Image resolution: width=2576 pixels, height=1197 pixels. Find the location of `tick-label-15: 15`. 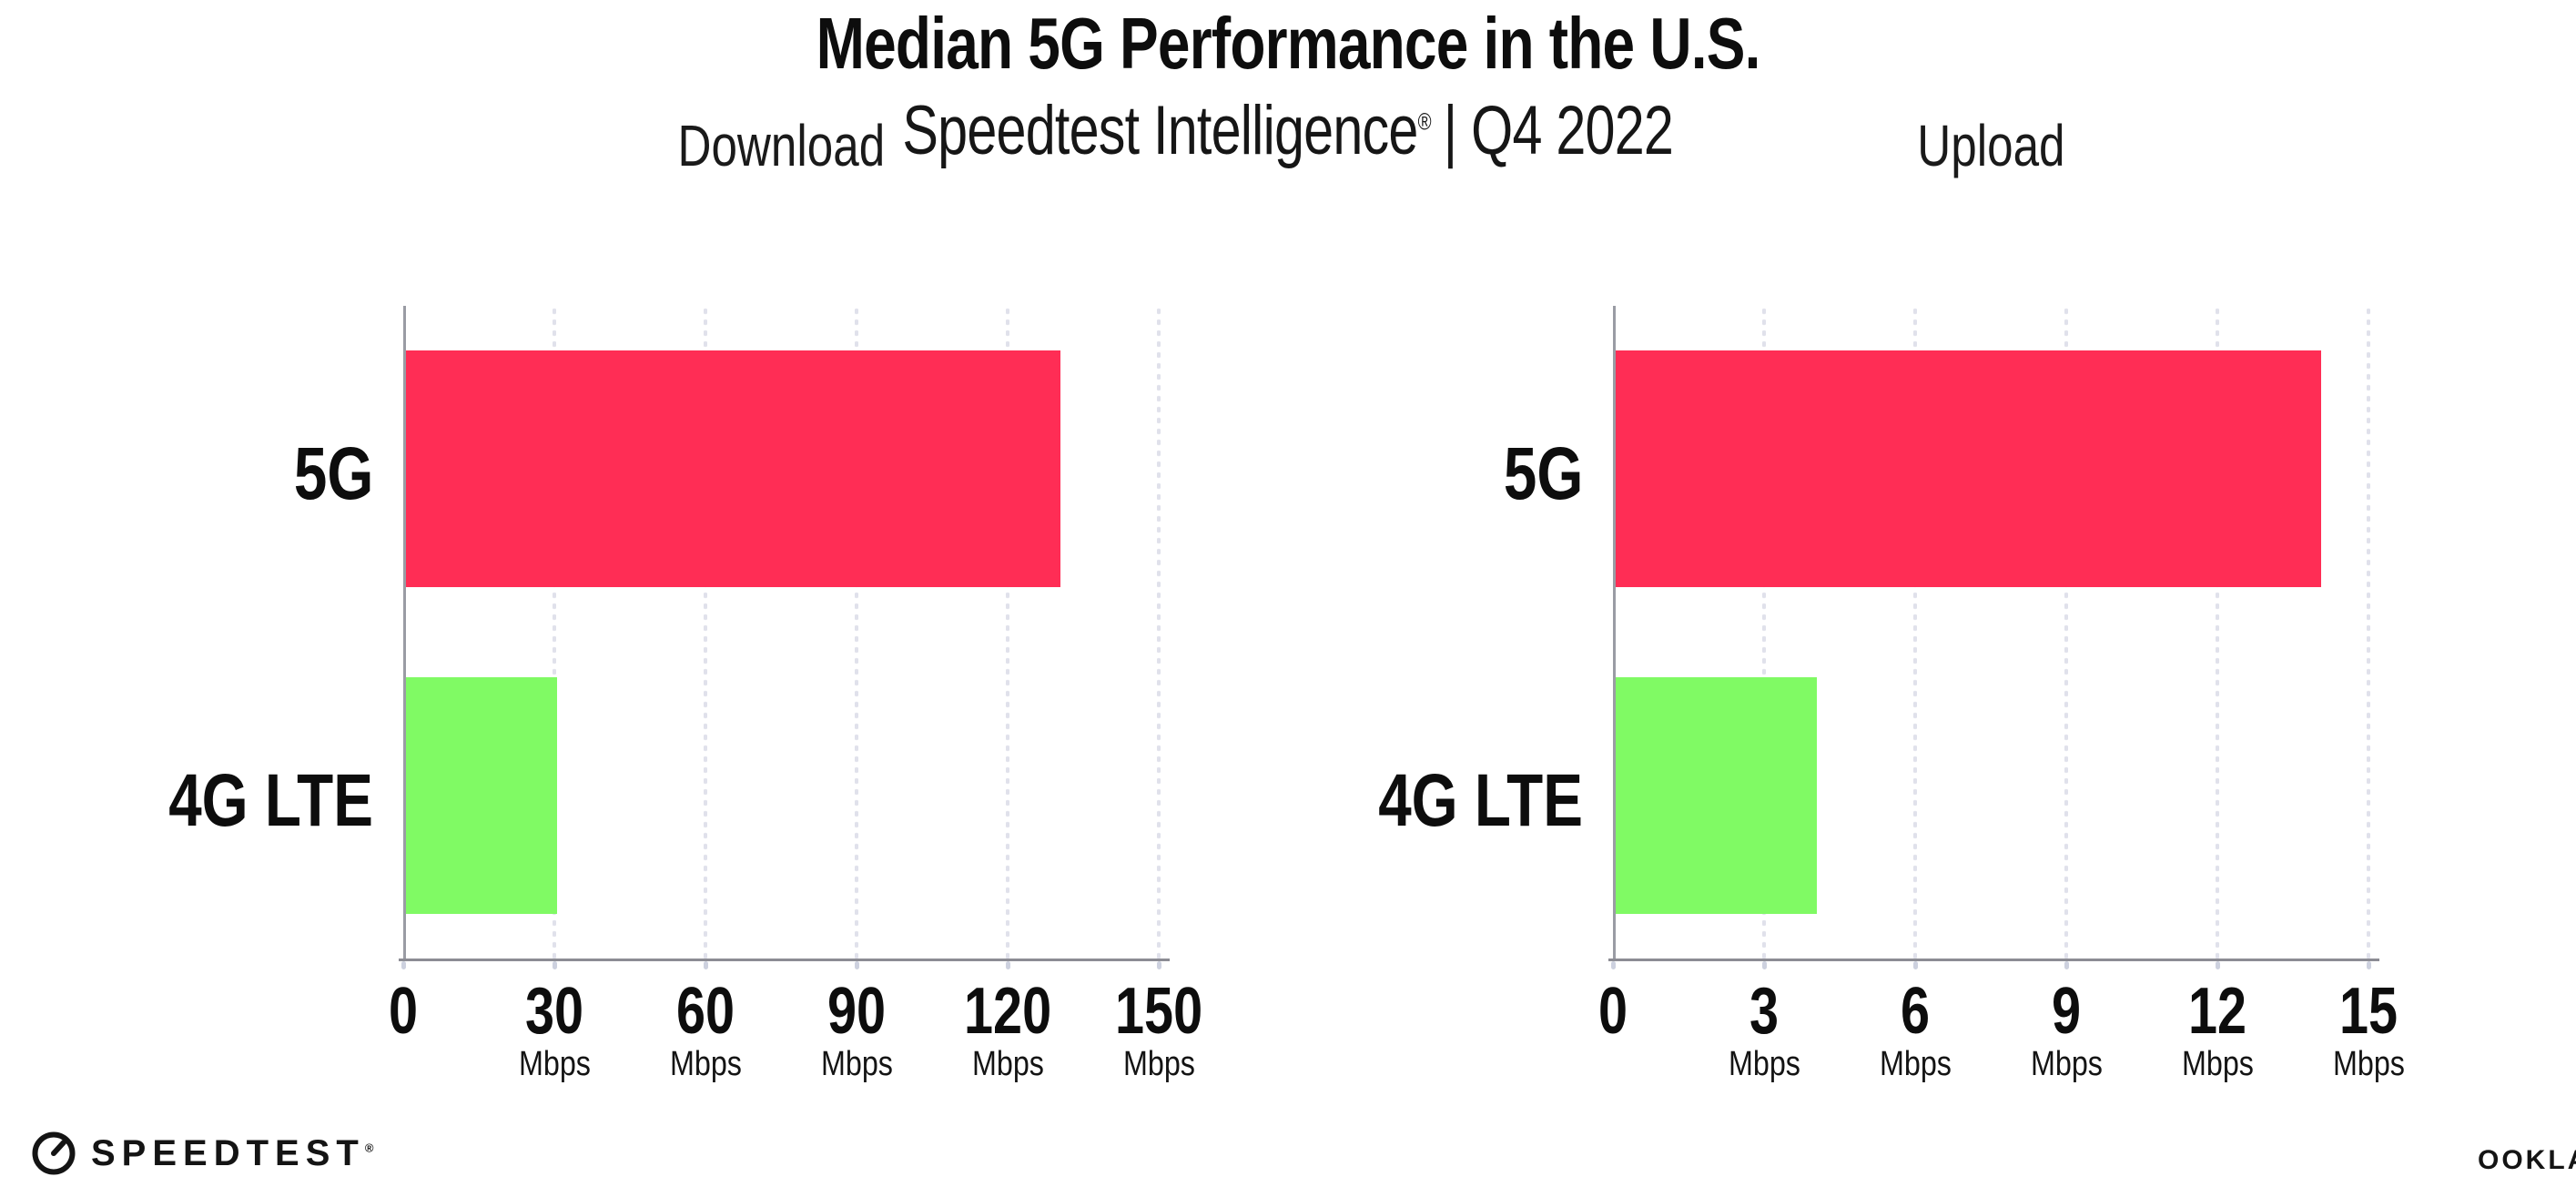

tick-label-15: 15 is located at coordinates (2368, 1011).